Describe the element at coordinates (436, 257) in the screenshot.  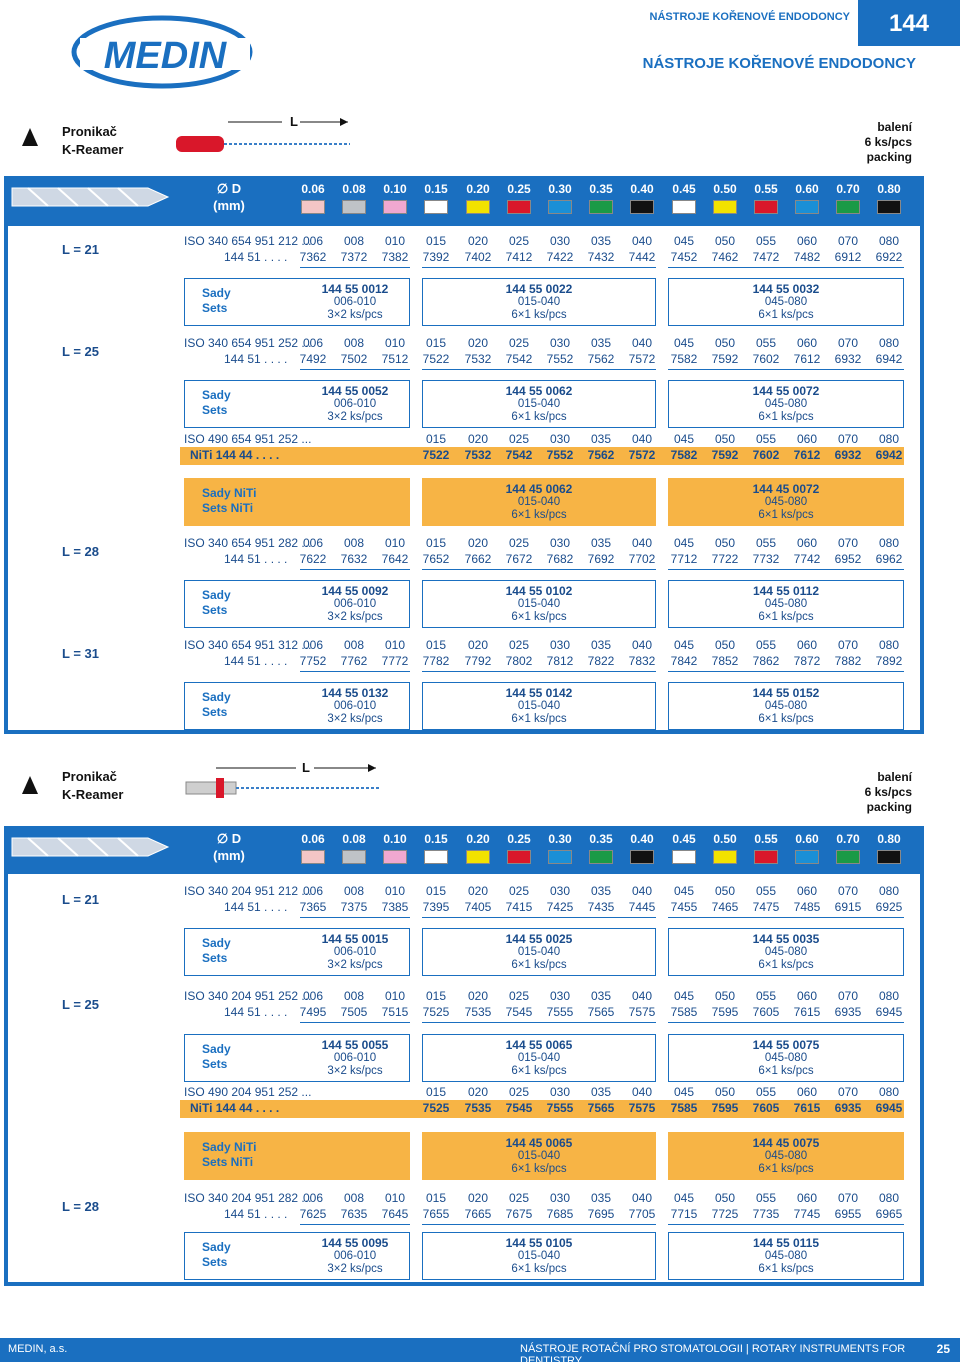
I see `article-number: 7392` at that location.